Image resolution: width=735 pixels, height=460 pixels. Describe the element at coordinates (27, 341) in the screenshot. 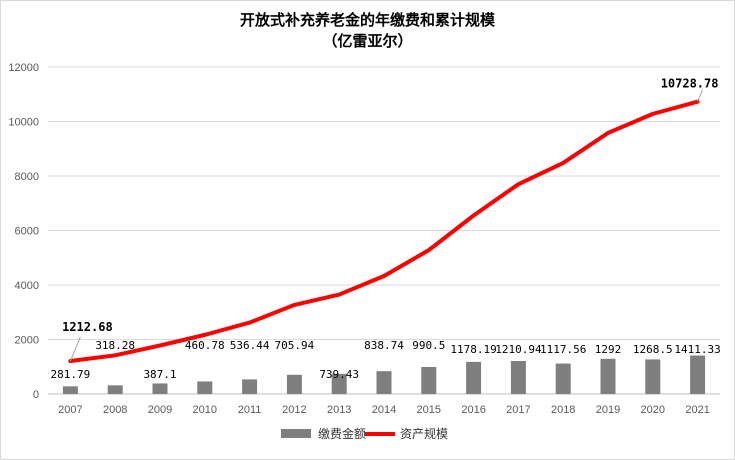

I see `y-tick-label: 2000` at that location.